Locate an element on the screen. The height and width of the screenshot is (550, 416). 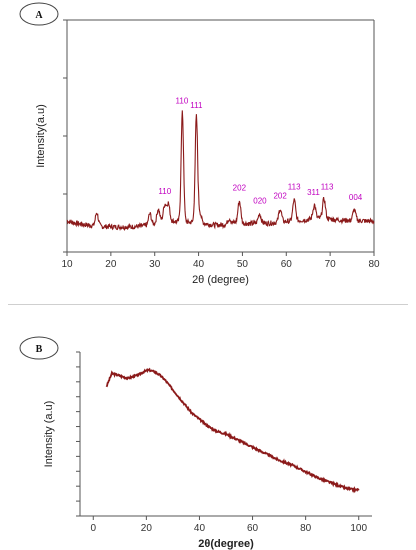
panel-tag-label: A is located at coordinates (39, 15).